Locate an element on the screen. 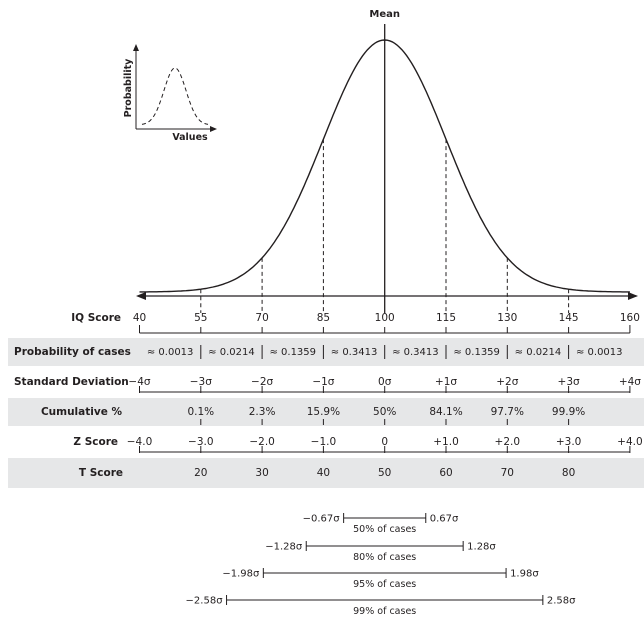  inset-y-label: Probability is located at coordinates (128, 87).